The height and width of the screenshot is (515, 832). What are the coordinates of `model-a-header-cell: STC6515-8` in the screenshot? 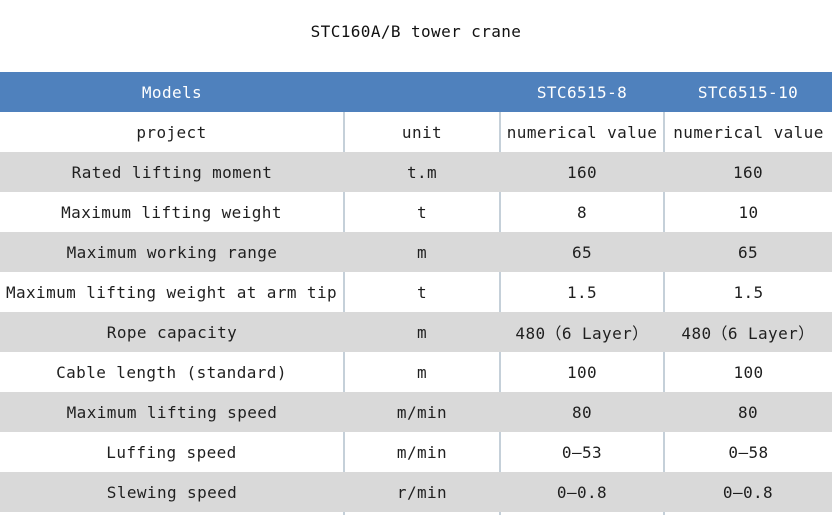 It's located at (582, 92).